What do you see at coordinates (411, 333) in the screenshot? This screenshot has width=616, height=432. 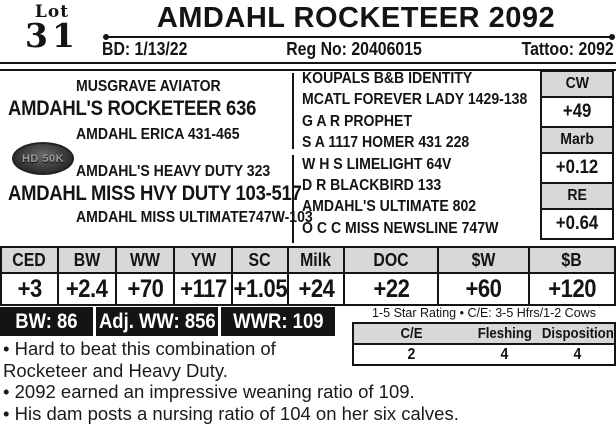 I see `trait-header-ce: C/E` at bounding box center [411, 333].